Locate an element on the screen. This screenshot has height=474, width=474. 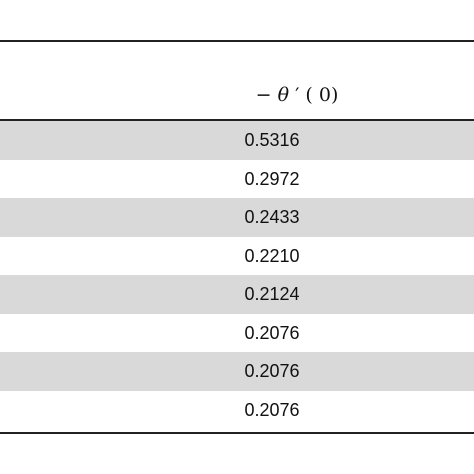
table-row: 0.2972 is located at coordinates (237, 179).